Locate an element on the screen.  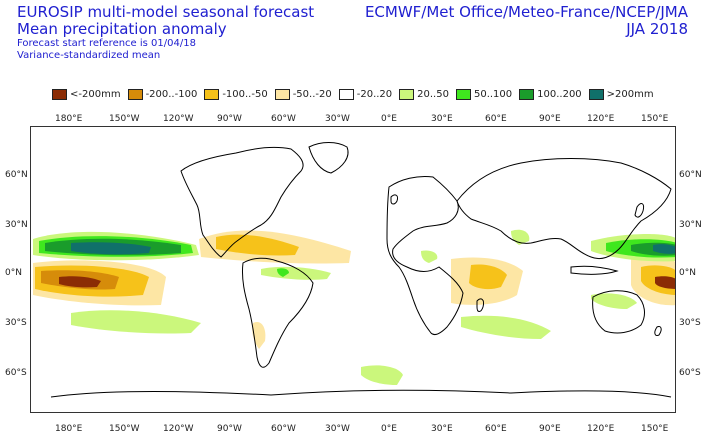
europe-africa-outline is located at coordinates (425, 256).